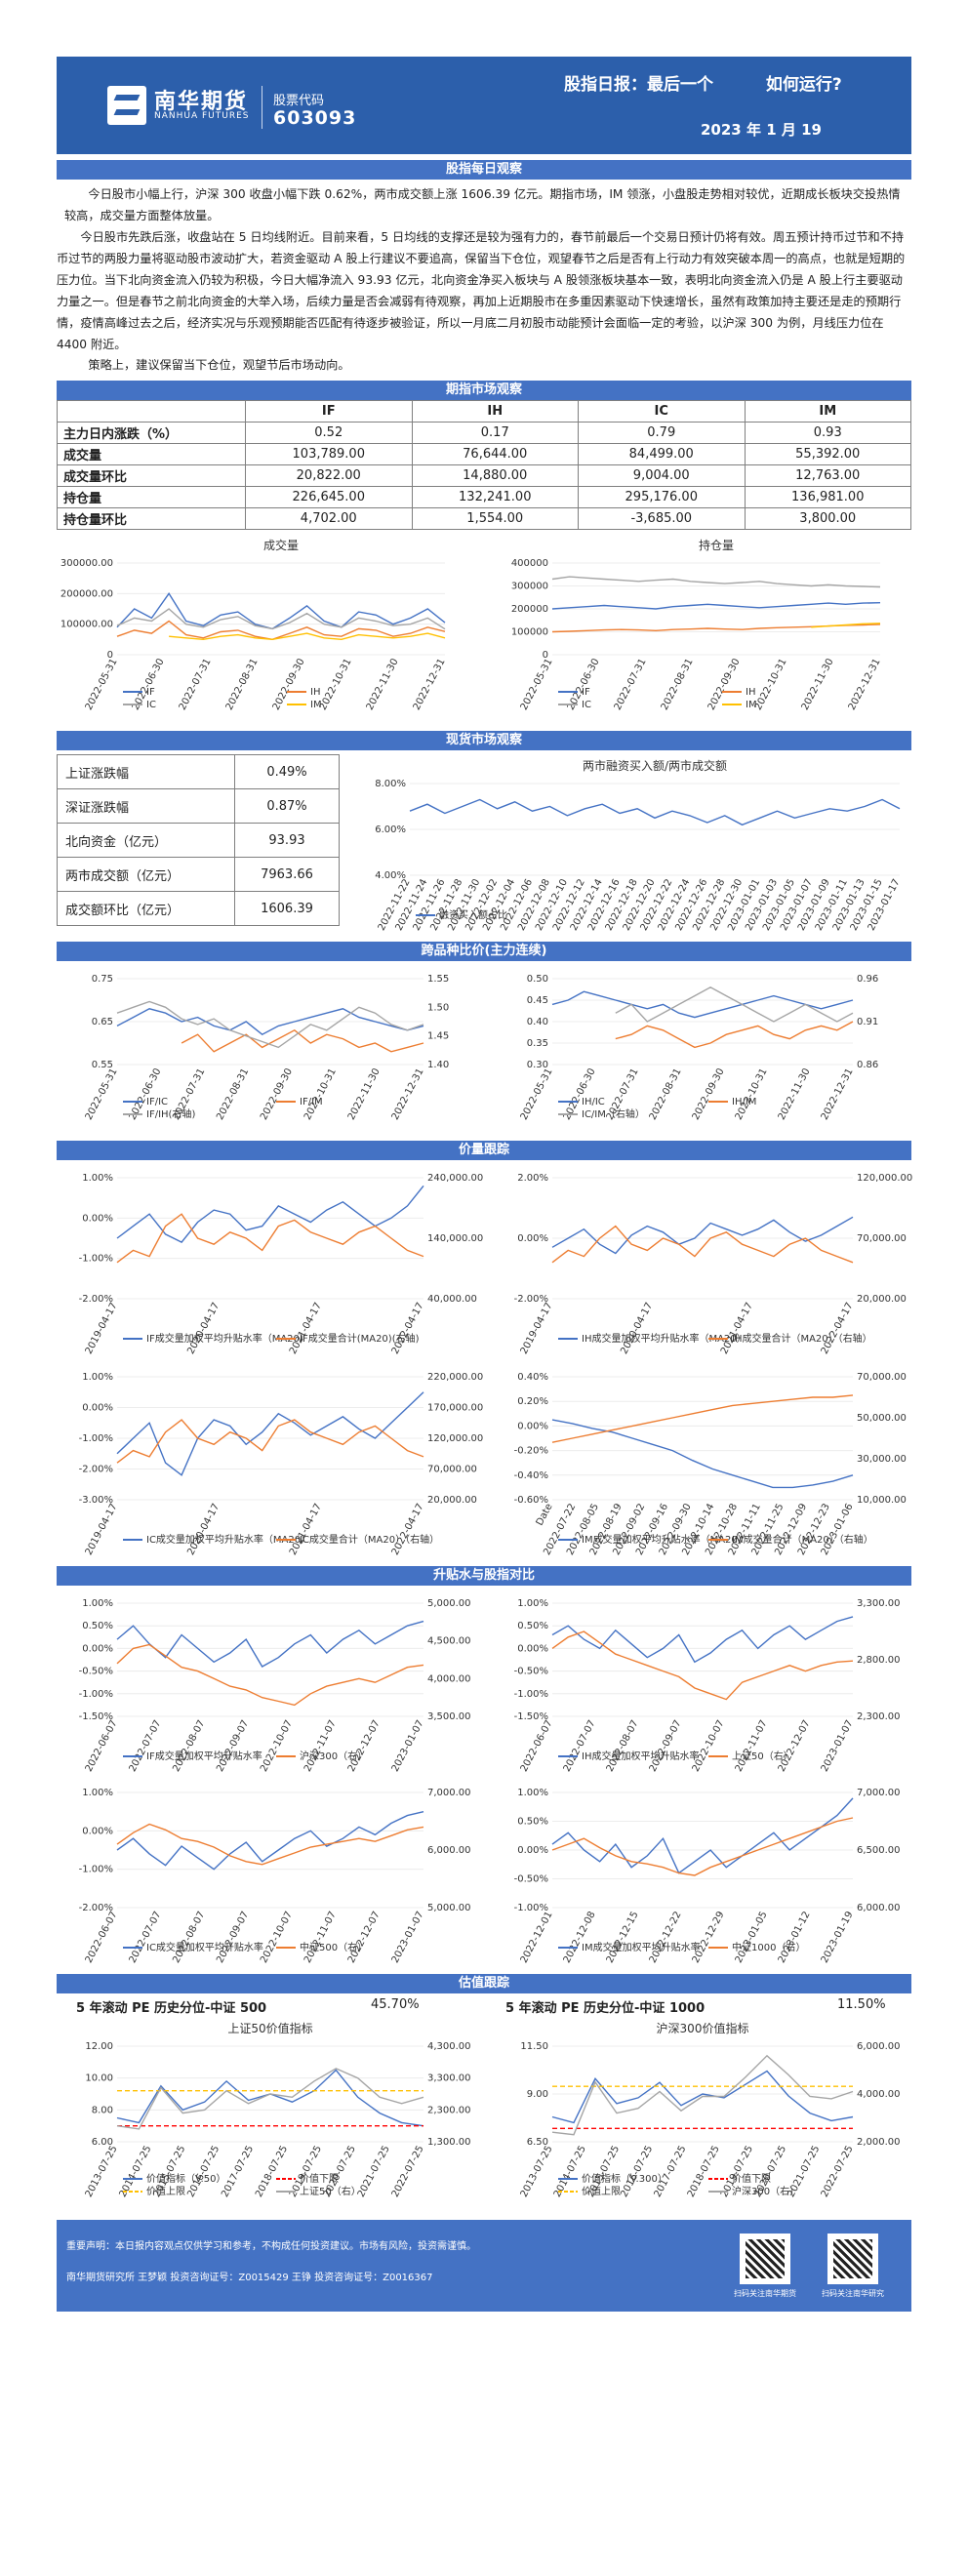  I want to click on table-cell: 103,789.00, so click(329, 454).